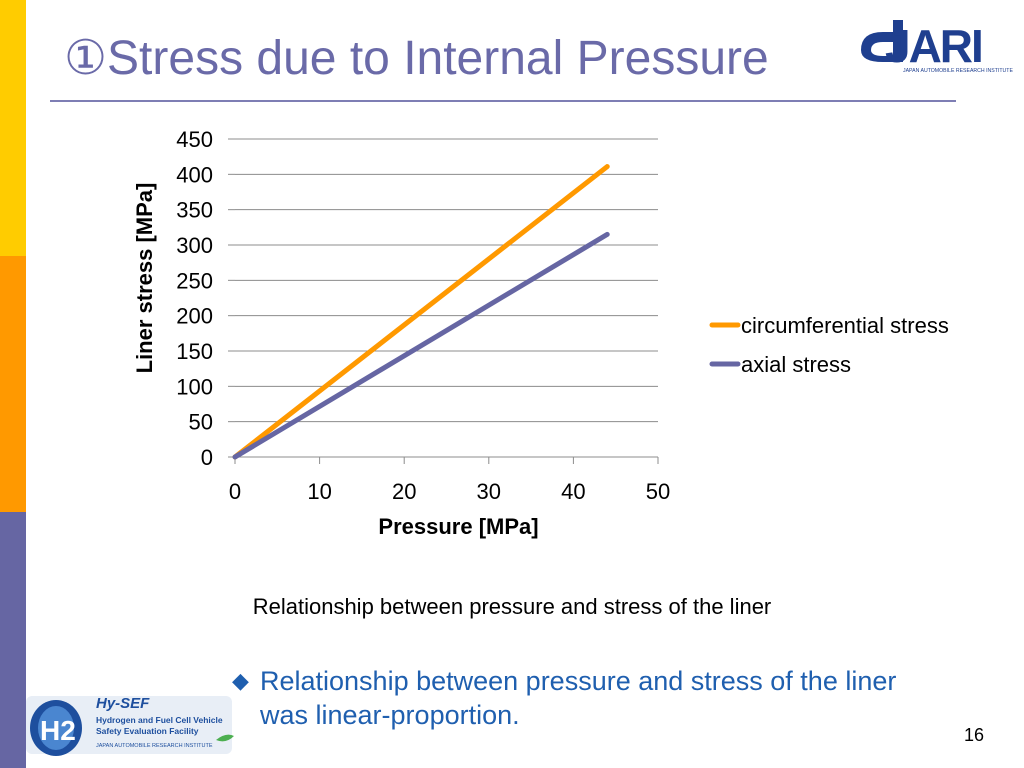  What do you see at coordinates (13, 384) in the screenshot?
I see `side-bar-orange` at bounding box center [13, 384].